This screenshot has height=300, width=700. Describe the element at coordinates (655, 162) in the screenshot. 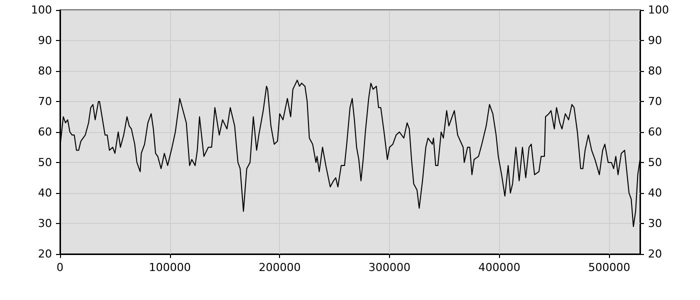

I see `y2-tick-label: 50` at that location.